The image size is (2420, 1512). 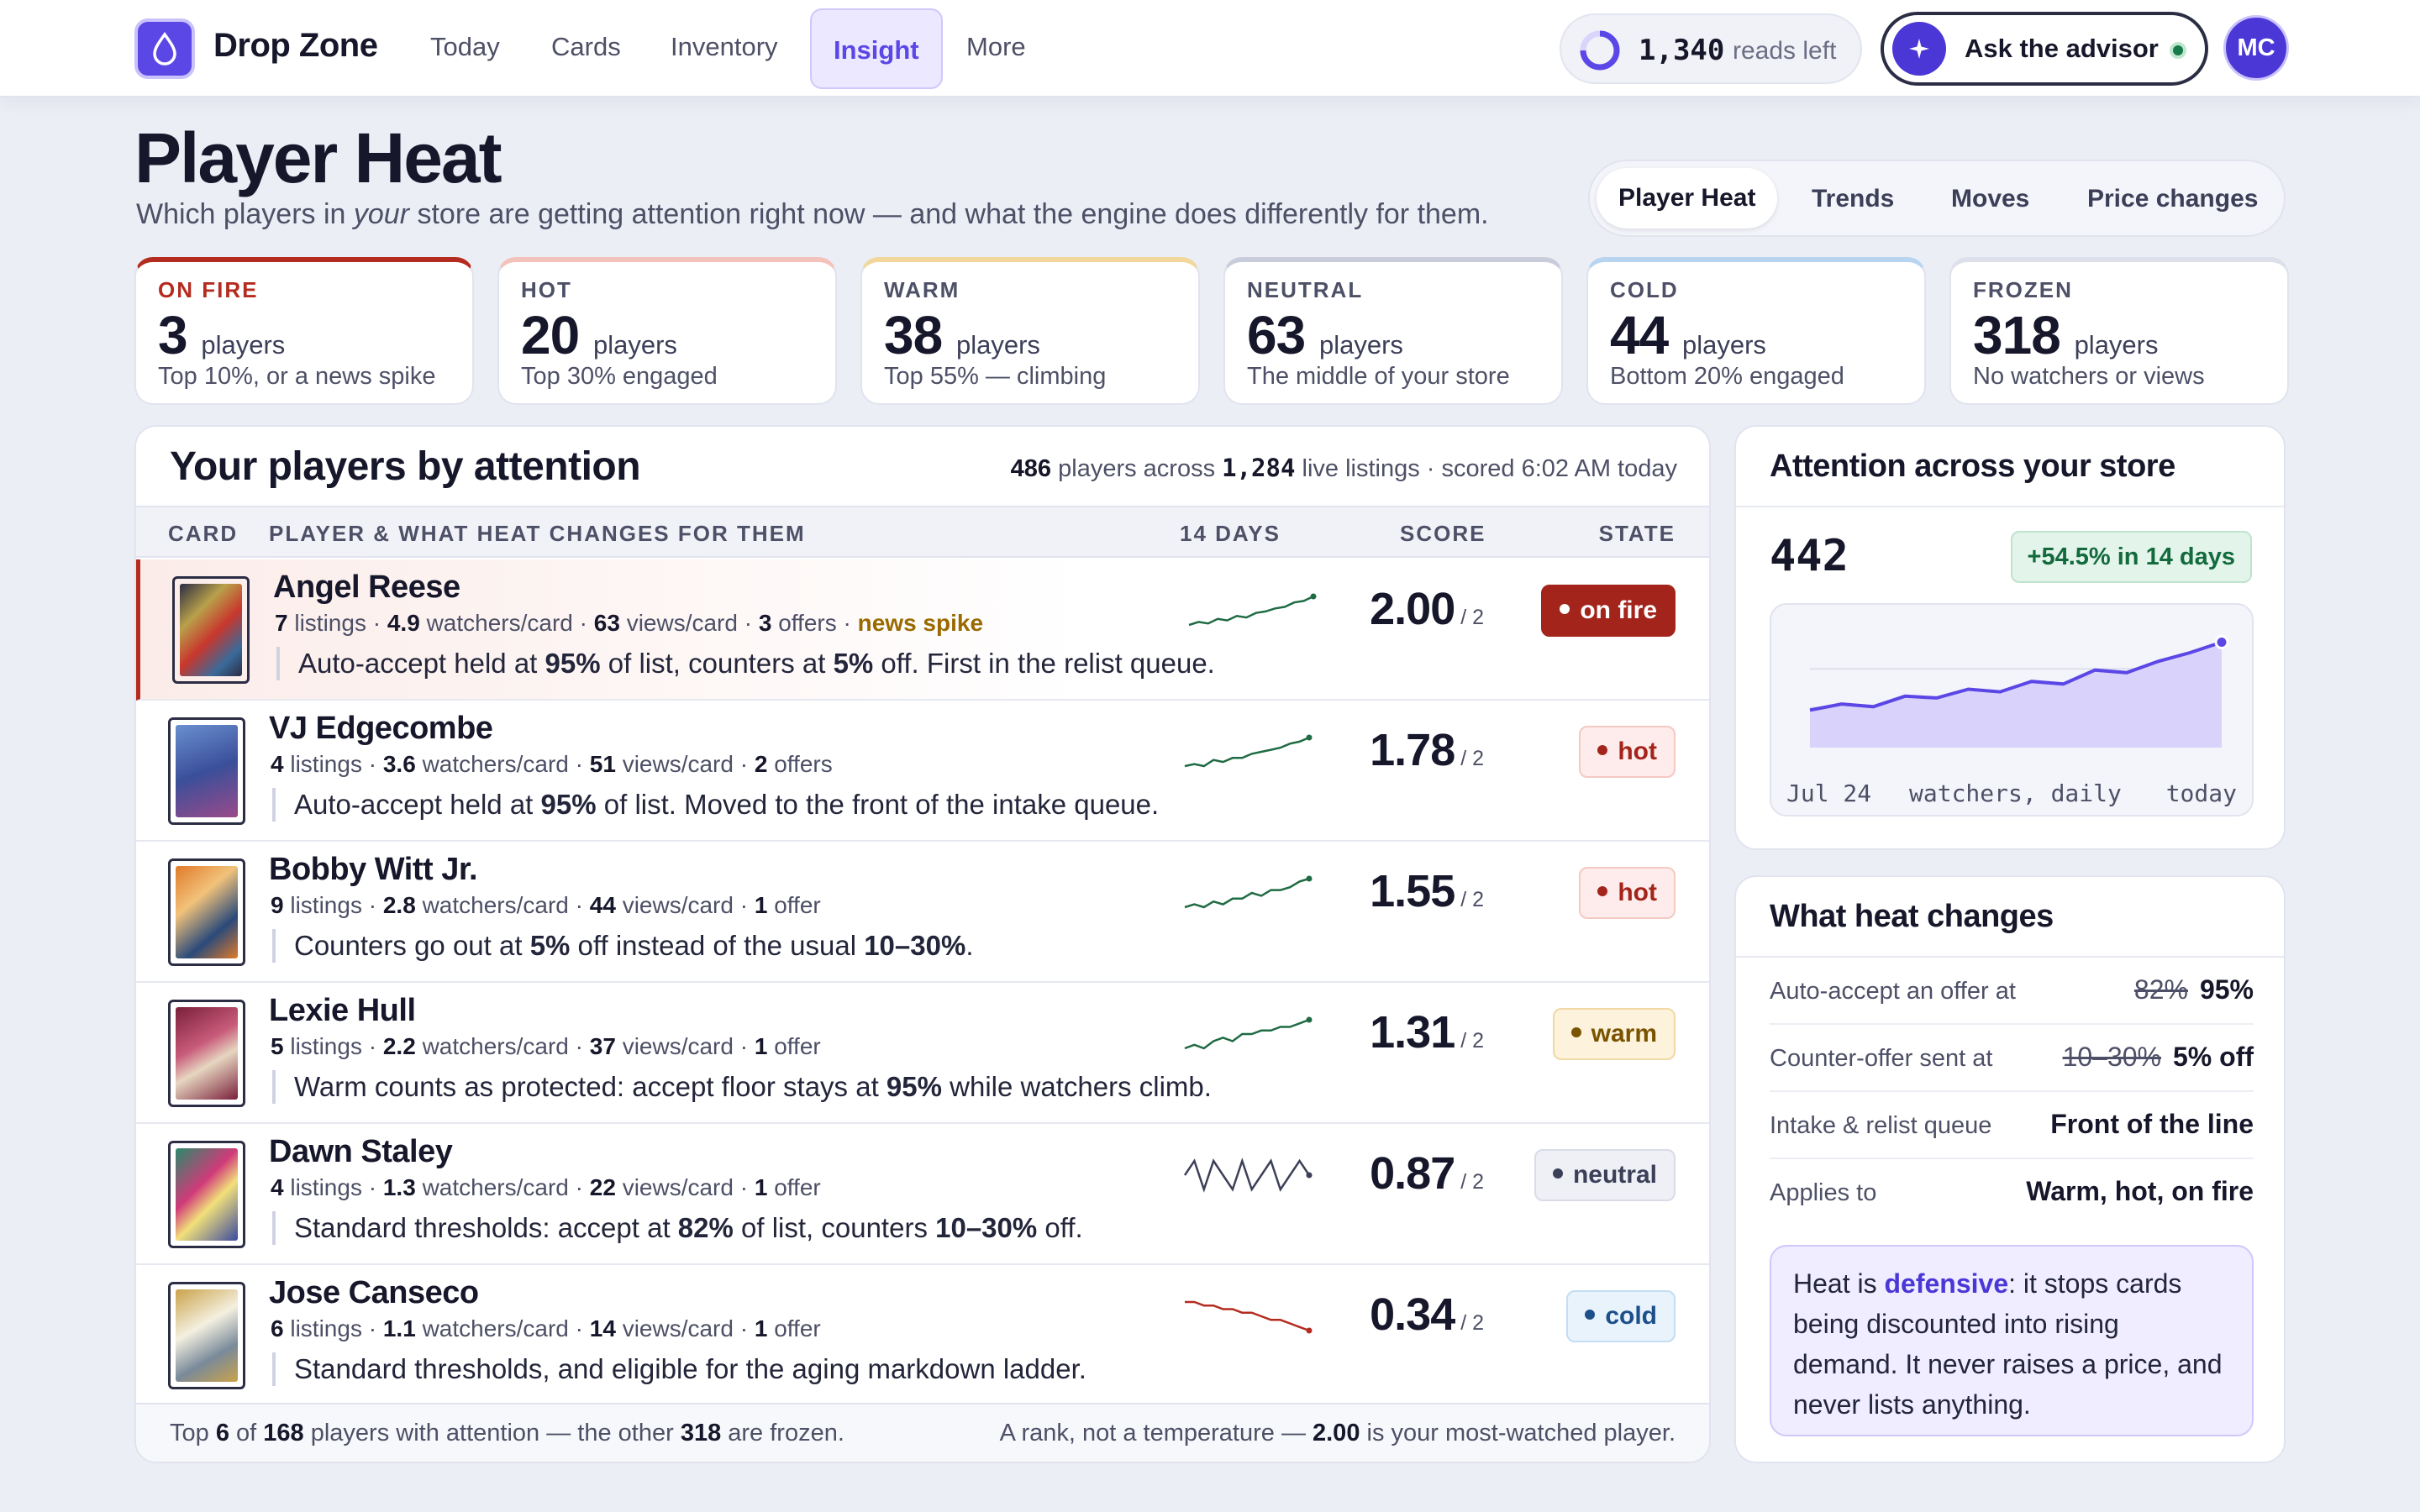 What do you see at coordinates (1605, 1175) in the screenshot?
I see `state-badge: neutral` at bounding box center [1605, 1175].